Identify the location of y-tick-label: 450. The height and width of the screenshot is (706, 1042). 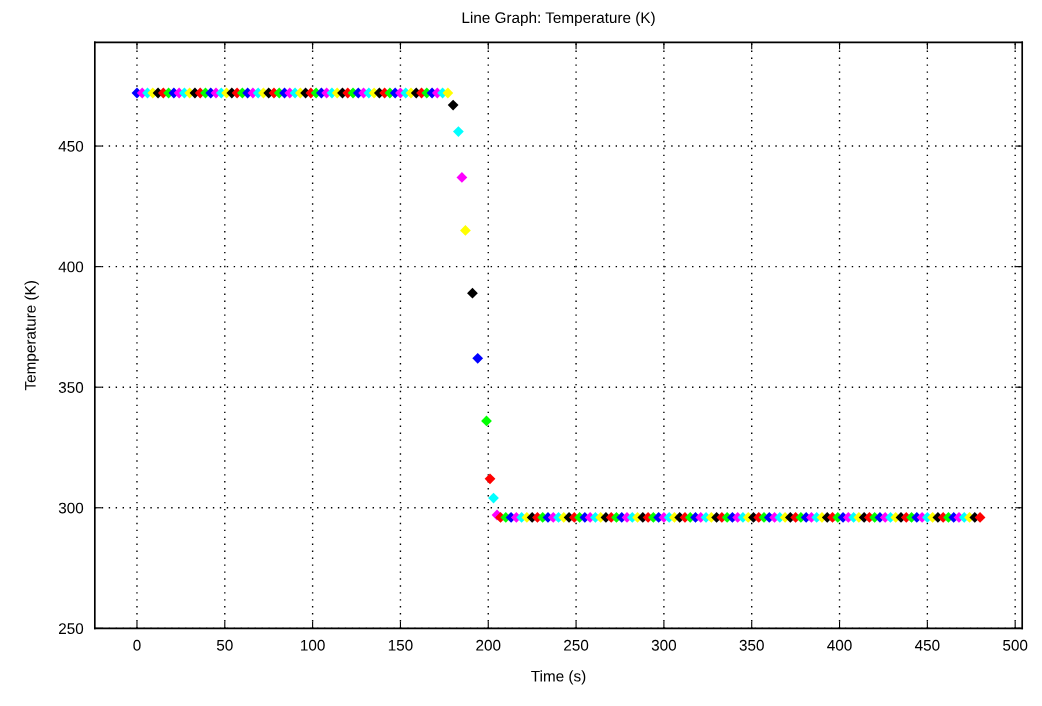
(71, 146).